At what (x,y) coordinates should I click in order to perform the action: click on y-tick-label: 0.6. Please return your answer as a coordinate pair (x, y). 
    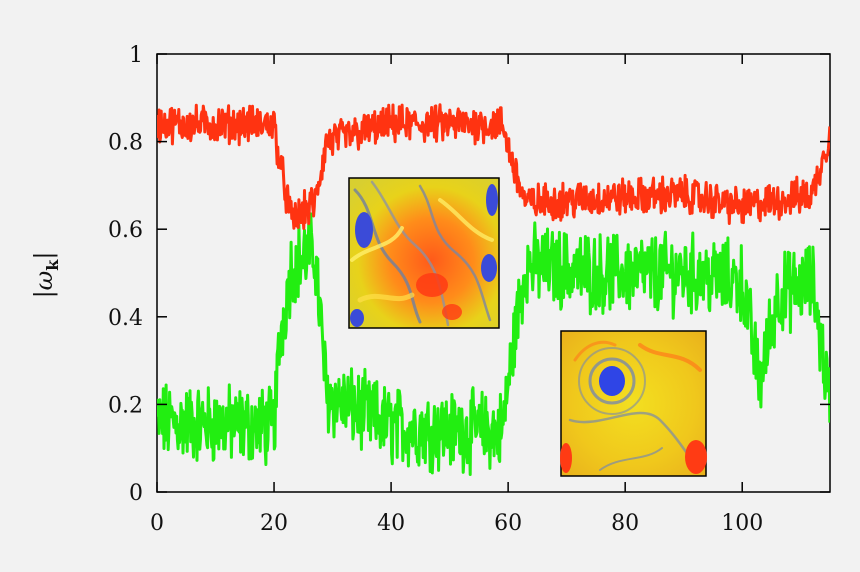
    Looking at the image, I should click on (125, 230).